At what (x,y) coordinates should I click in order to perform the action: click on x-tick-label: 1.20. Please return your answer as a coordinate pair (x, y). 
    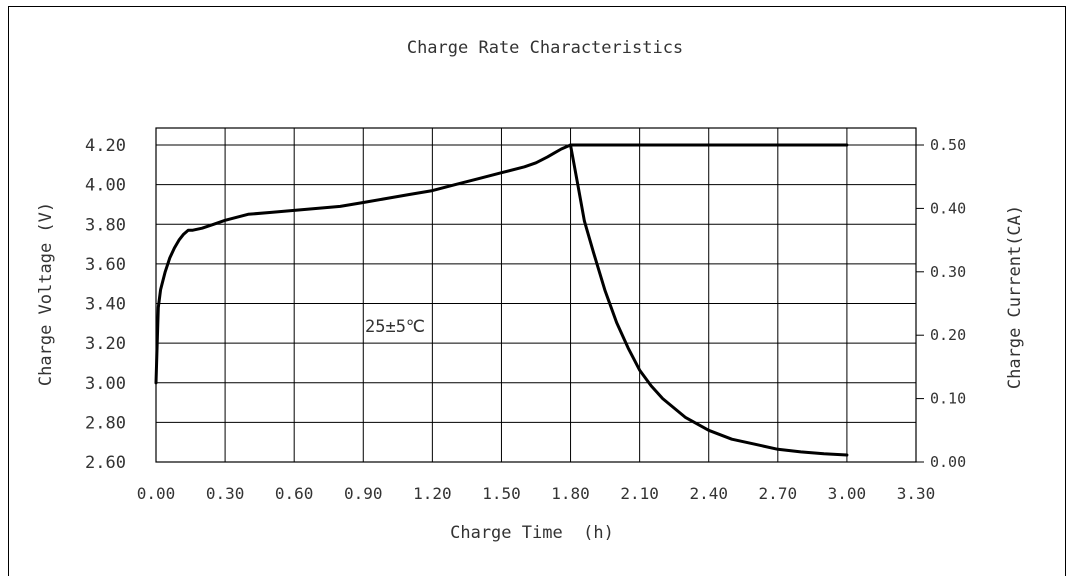
    Looking at the image, I should click on (432, 493).